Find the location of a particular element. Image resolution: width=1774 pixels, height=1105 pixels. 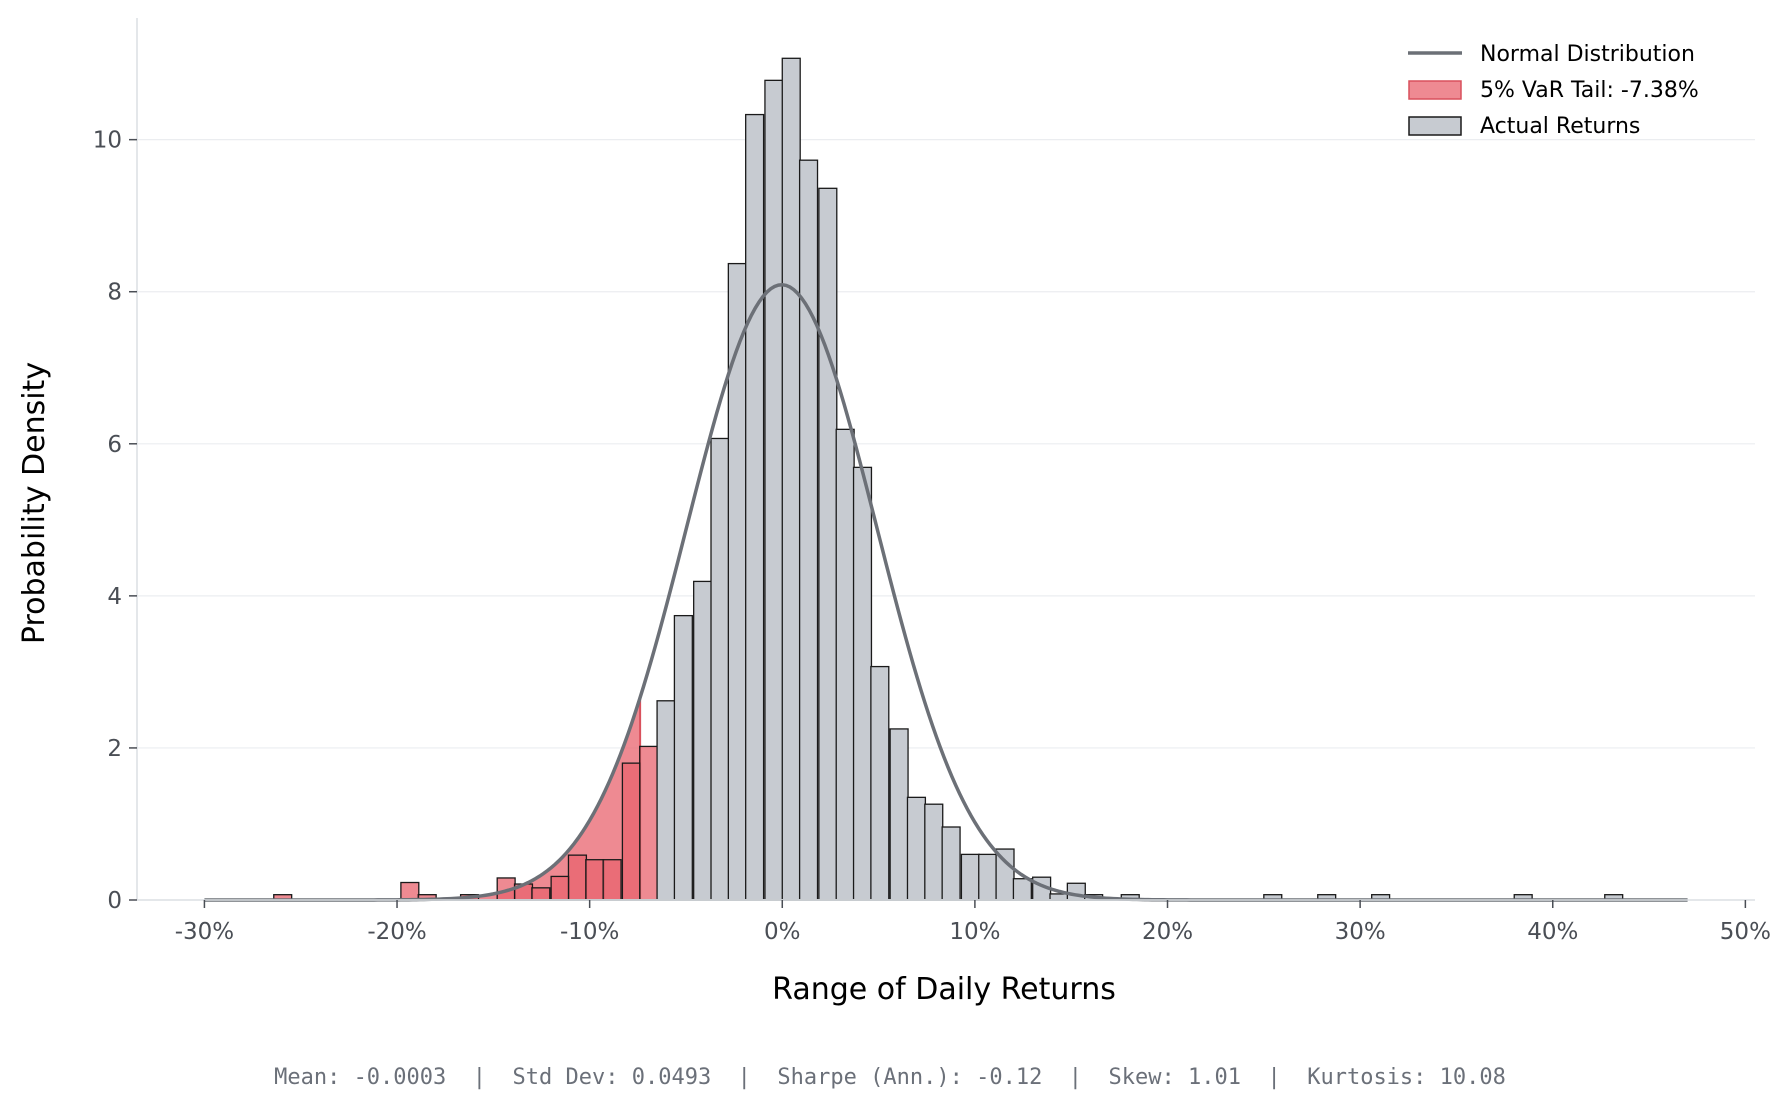

y-axis-title: Probability Density is located at coordinates (34, 503).